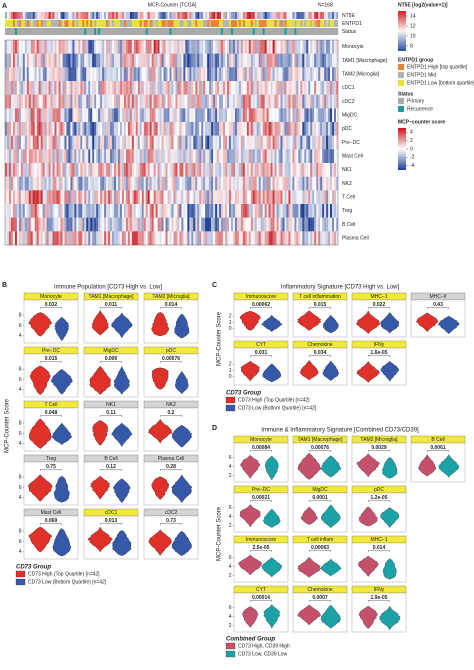  What do you see at coordinates (20, 542) in the screenshot?
I see `y-tick-label: 6` at bounding box center [20, 542].